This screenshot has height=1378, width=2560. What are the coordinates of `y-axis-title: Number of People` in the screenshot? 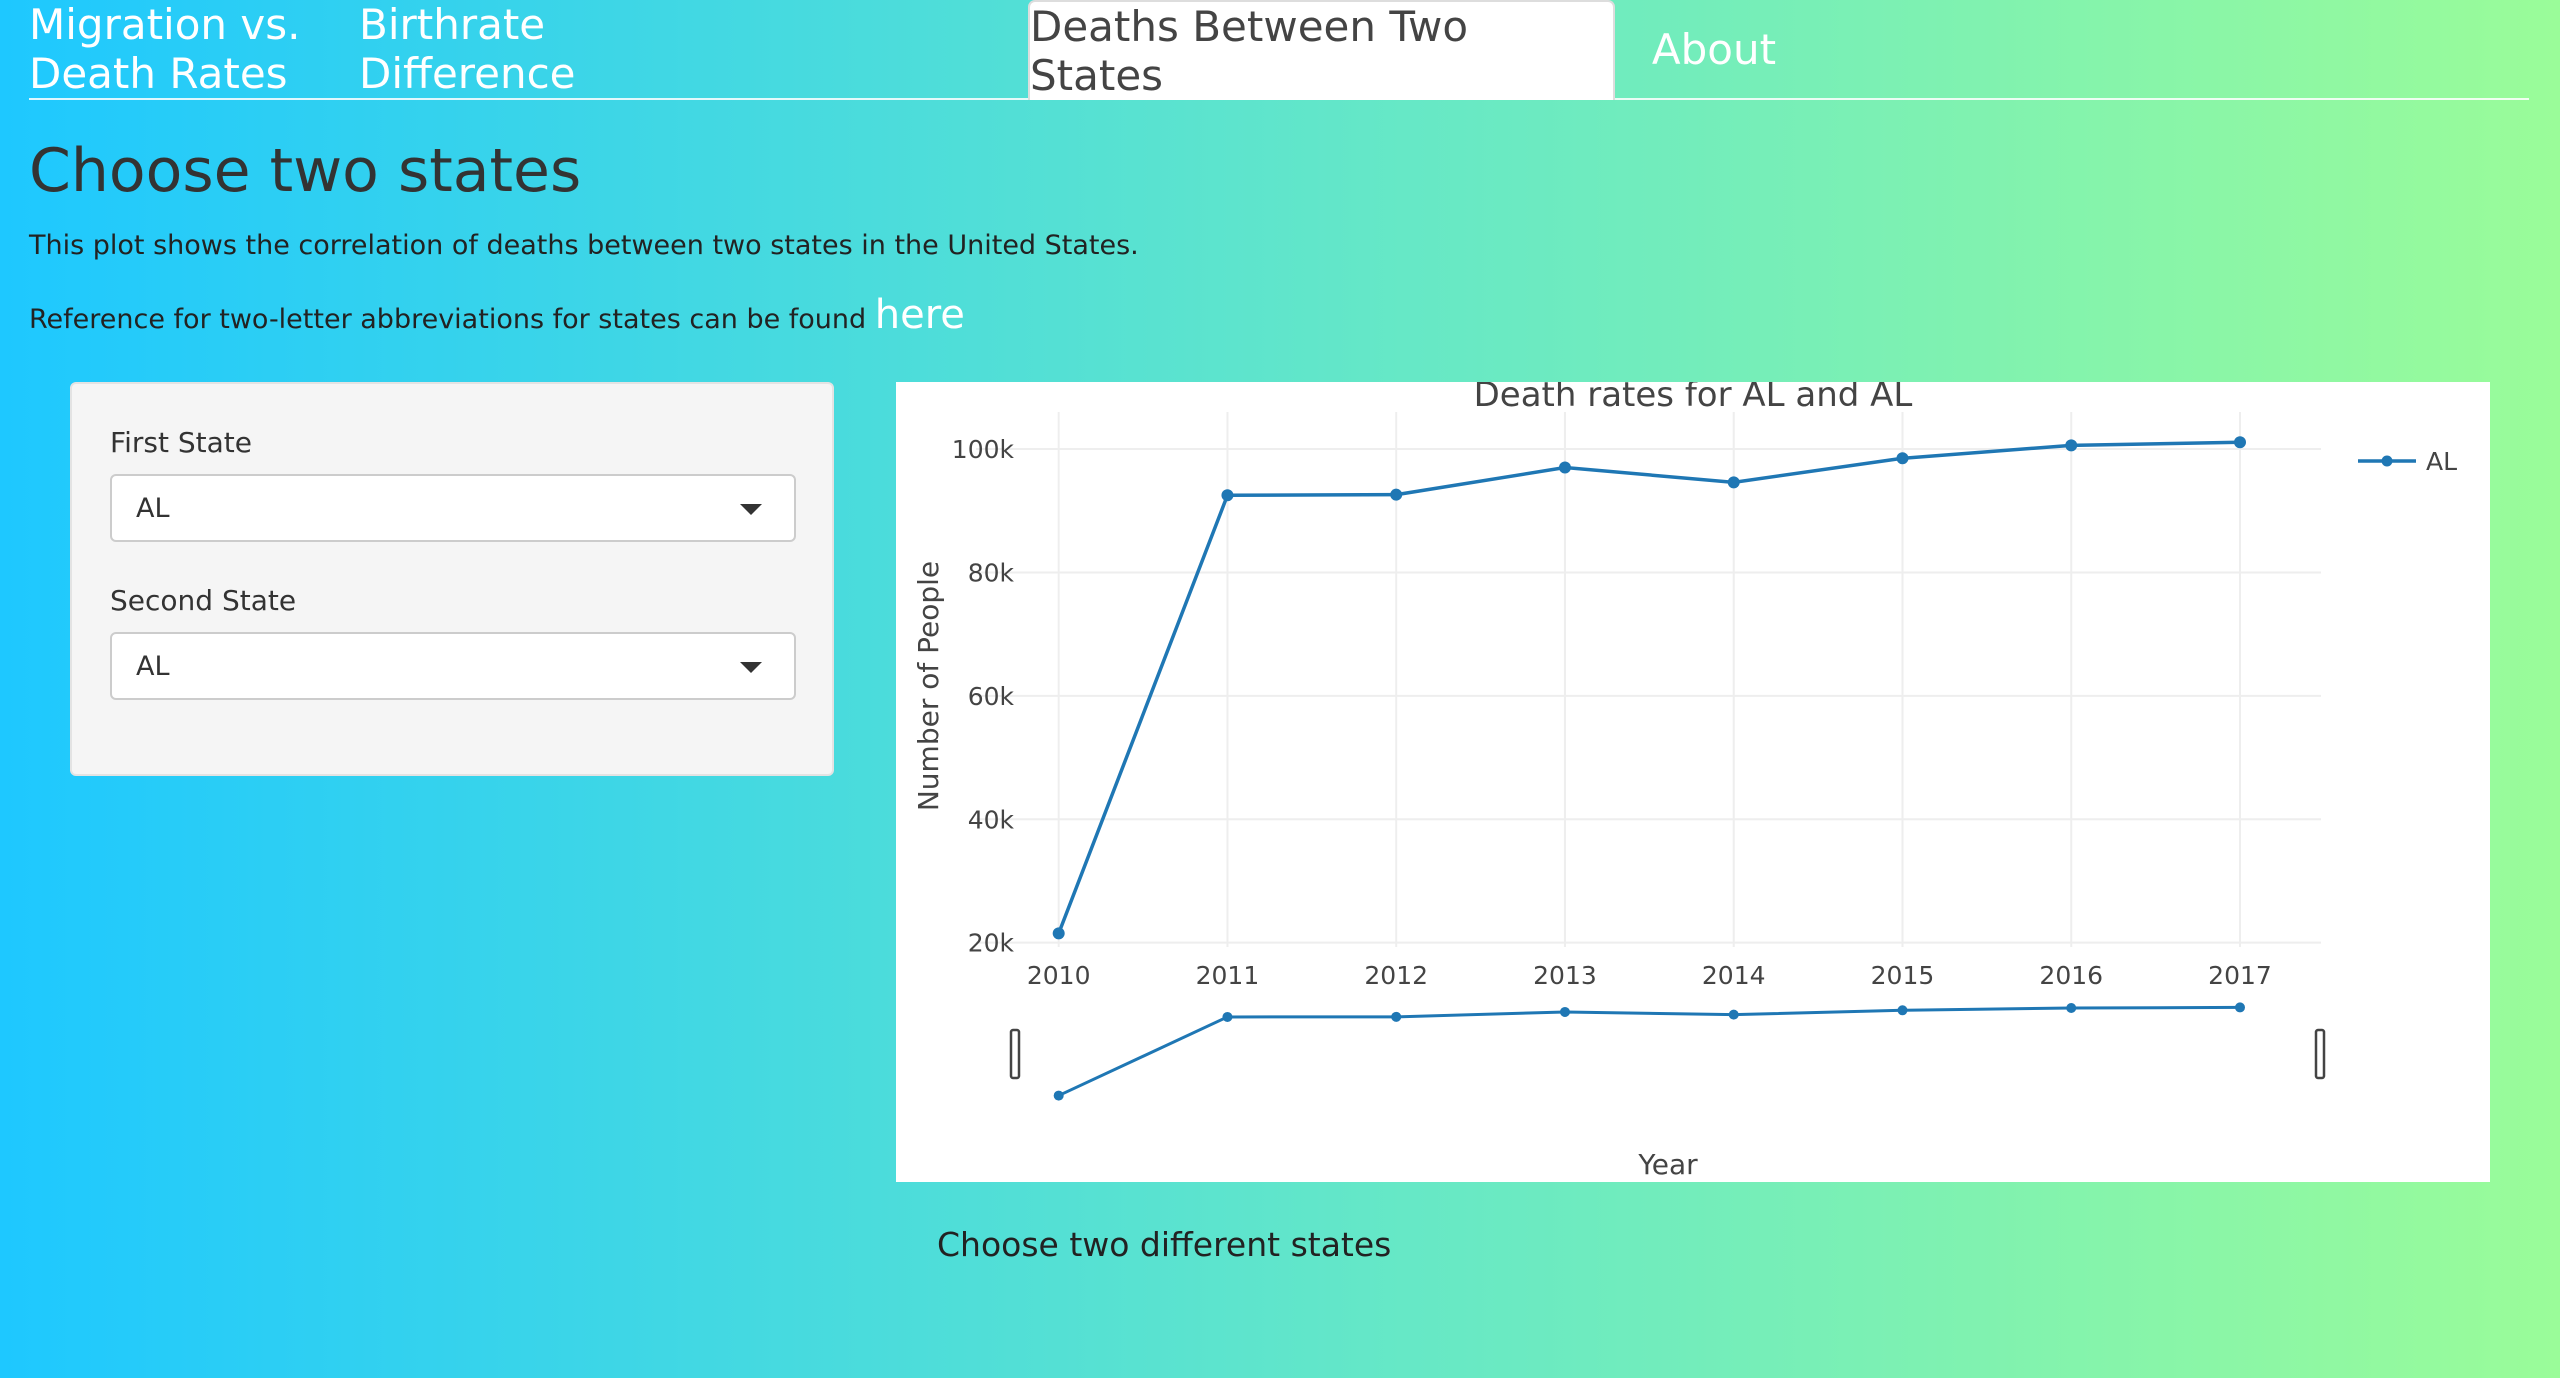 It's located at (928, 686).